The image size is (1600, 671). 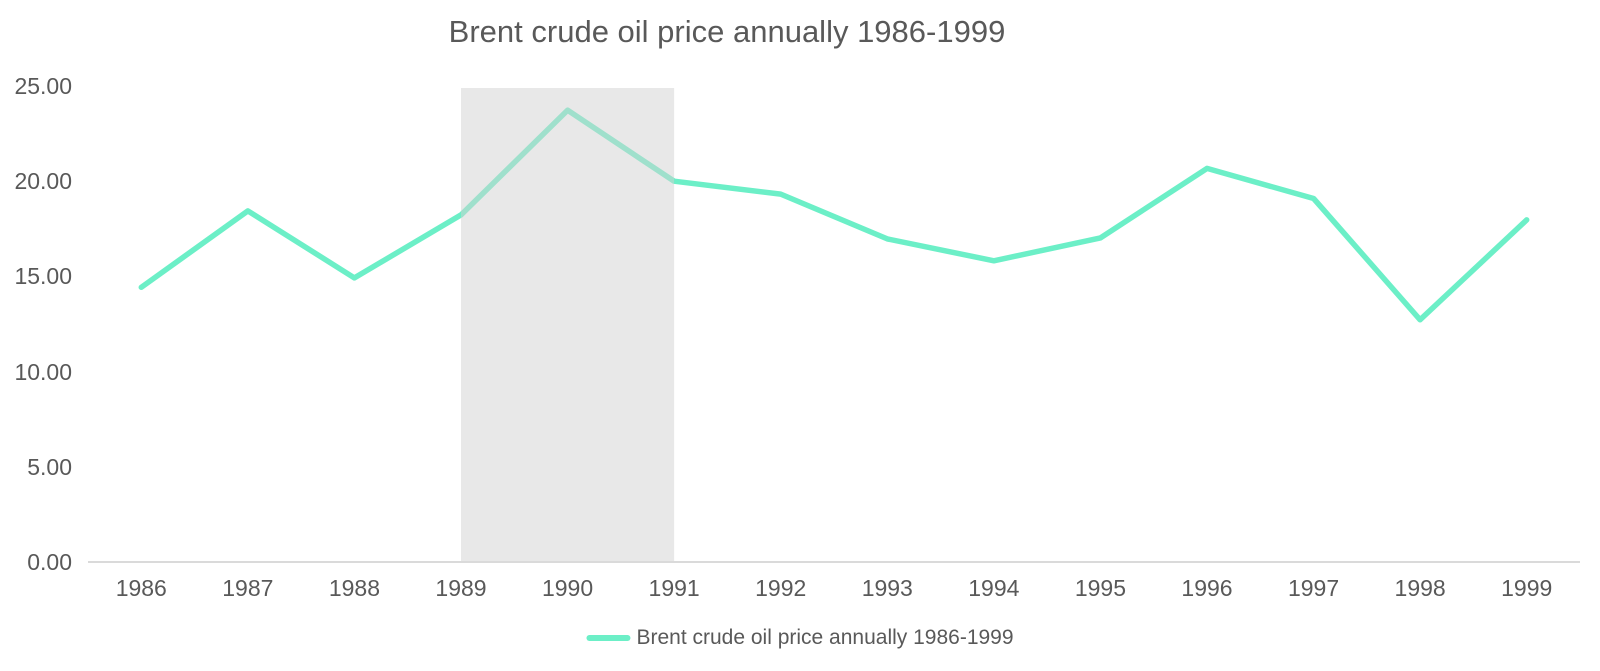 I want to click on x-axis-tick-label: 1988, so click(x=354, y=588).